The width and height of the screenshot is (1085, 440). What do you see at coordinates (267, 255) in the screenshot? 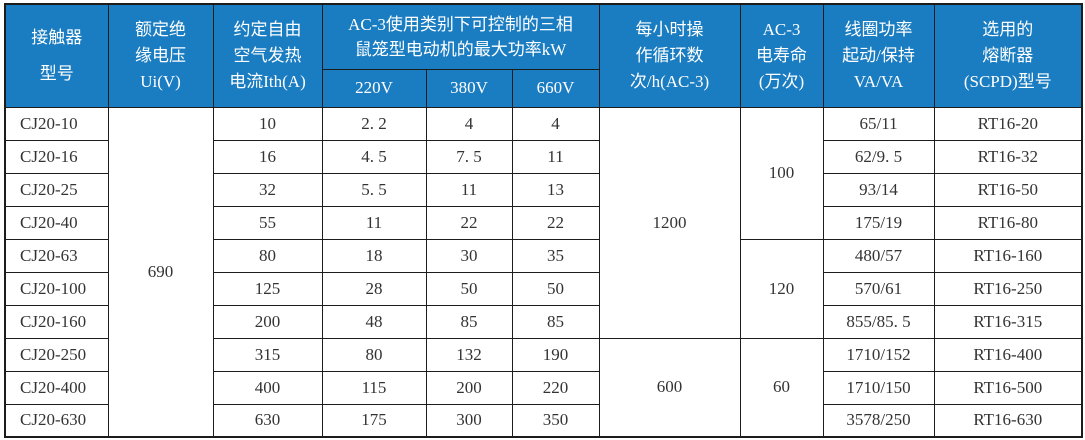
I see `cell-ith: 80` at bounding box center [267, 255].